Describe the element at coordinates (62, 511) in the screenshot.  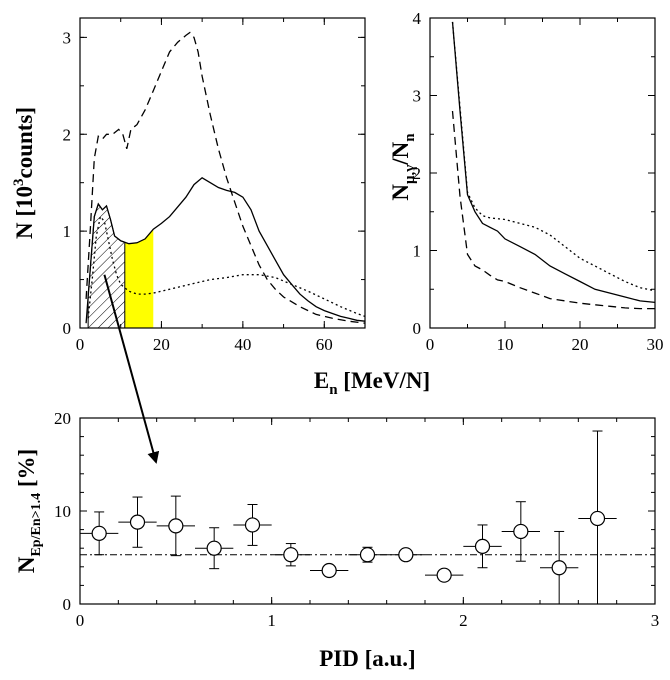
I see `pid-y-tick-label: 10` at that location.